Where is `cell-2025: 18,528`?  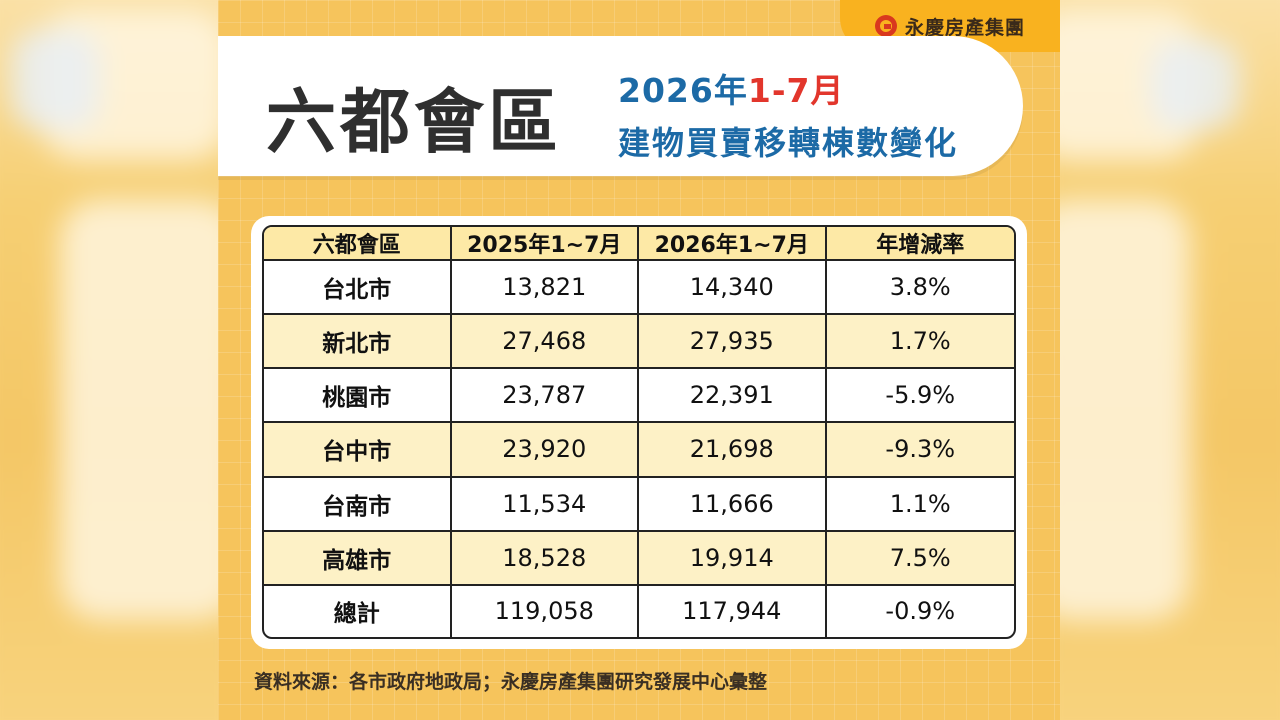 cell-2025: 18,528 is located at coordinates (545, 558).